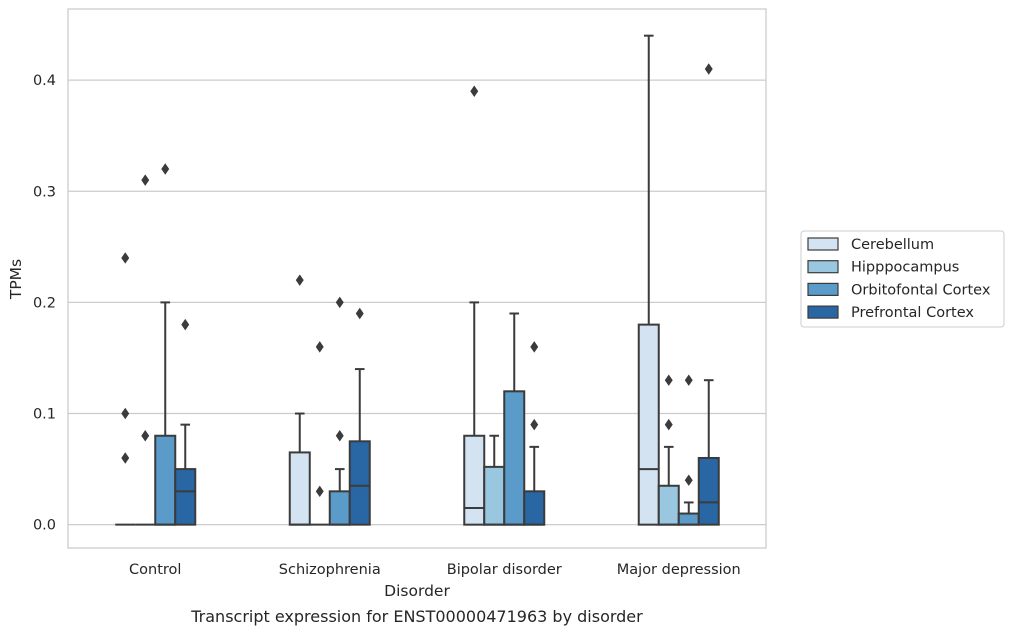  I want to click on legend-label: Prefrontal Cortex, so click(912, 313).